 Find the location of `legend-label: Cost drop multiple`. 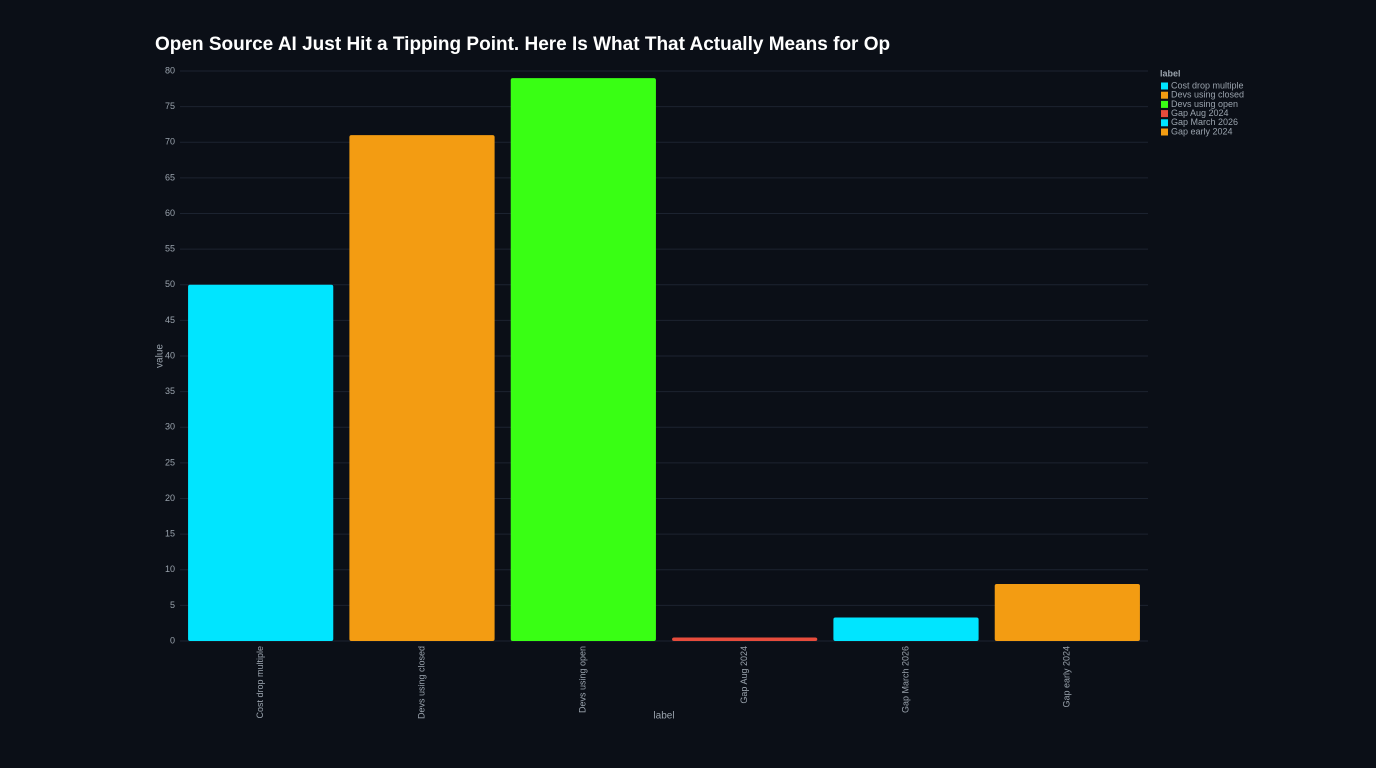

legend-label: Cost drop multiple is located at coordinates (1207, 85).